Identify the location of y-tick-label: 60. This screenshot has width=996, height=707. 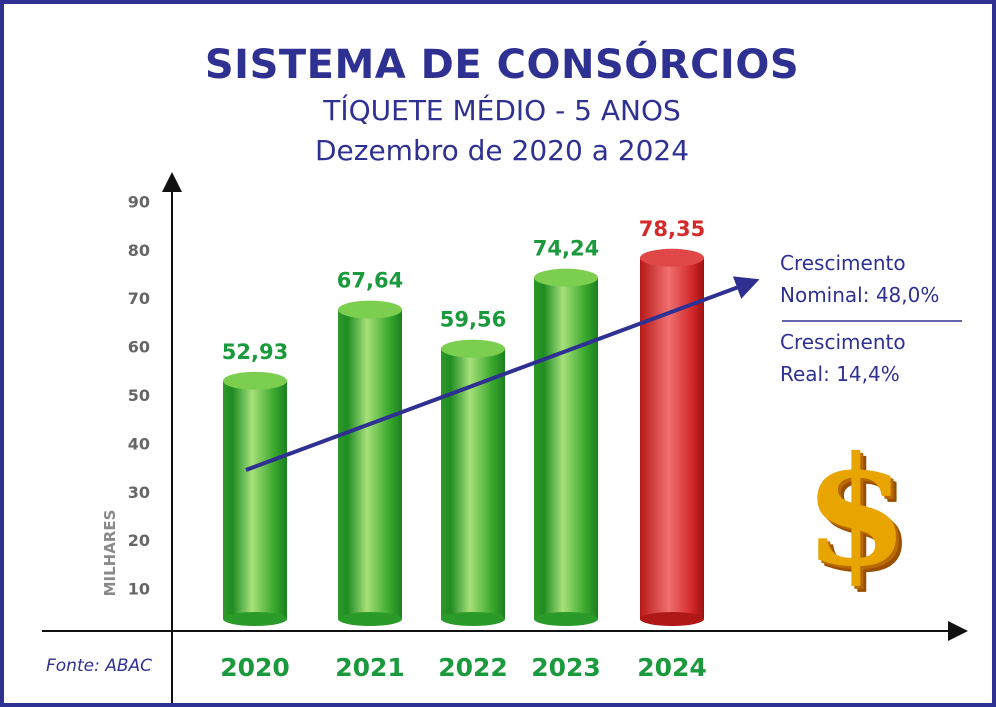
(139, 347).